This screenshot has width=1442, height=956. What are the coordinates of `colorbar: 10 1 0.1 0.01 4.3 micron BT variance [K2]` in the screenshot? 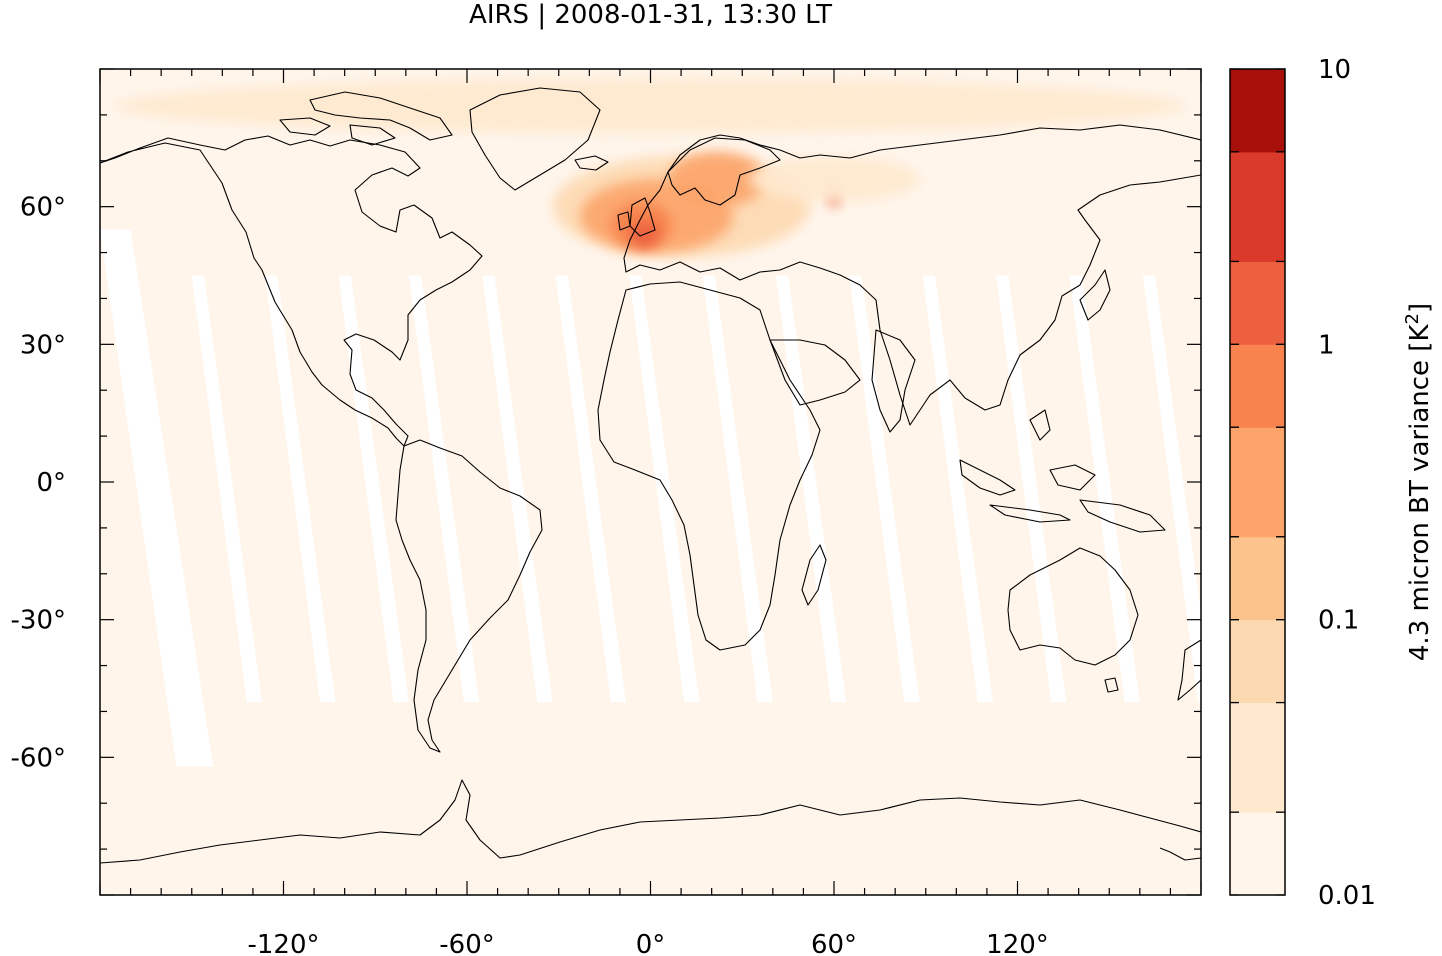 It's located at (1332, 483).